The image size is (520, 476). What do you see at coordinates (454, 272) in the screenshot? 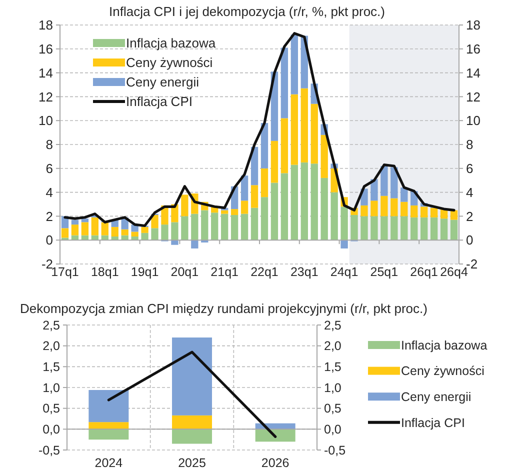
I see `x-tick-label: 26q4` at bounding box center [454, 272].